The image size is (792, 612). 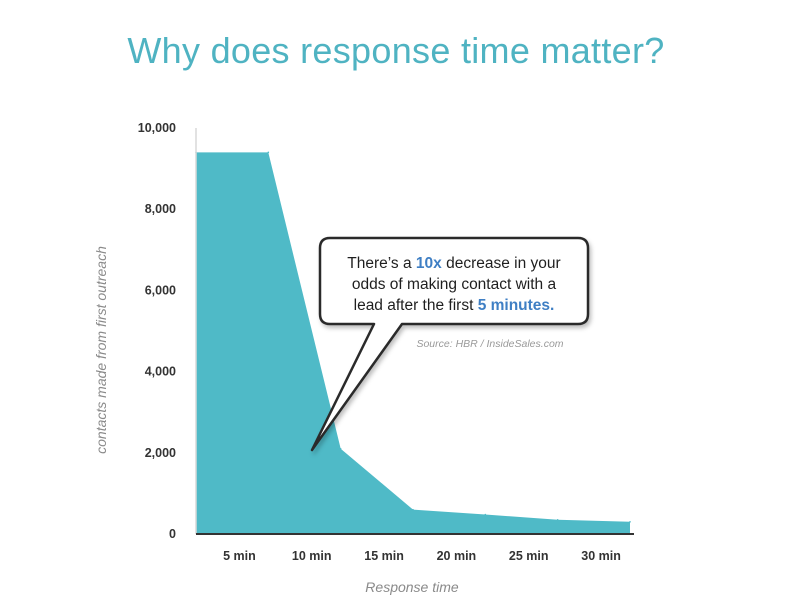 I want to click on page-title: Why does response time matter?, so click(x=396, y=50).